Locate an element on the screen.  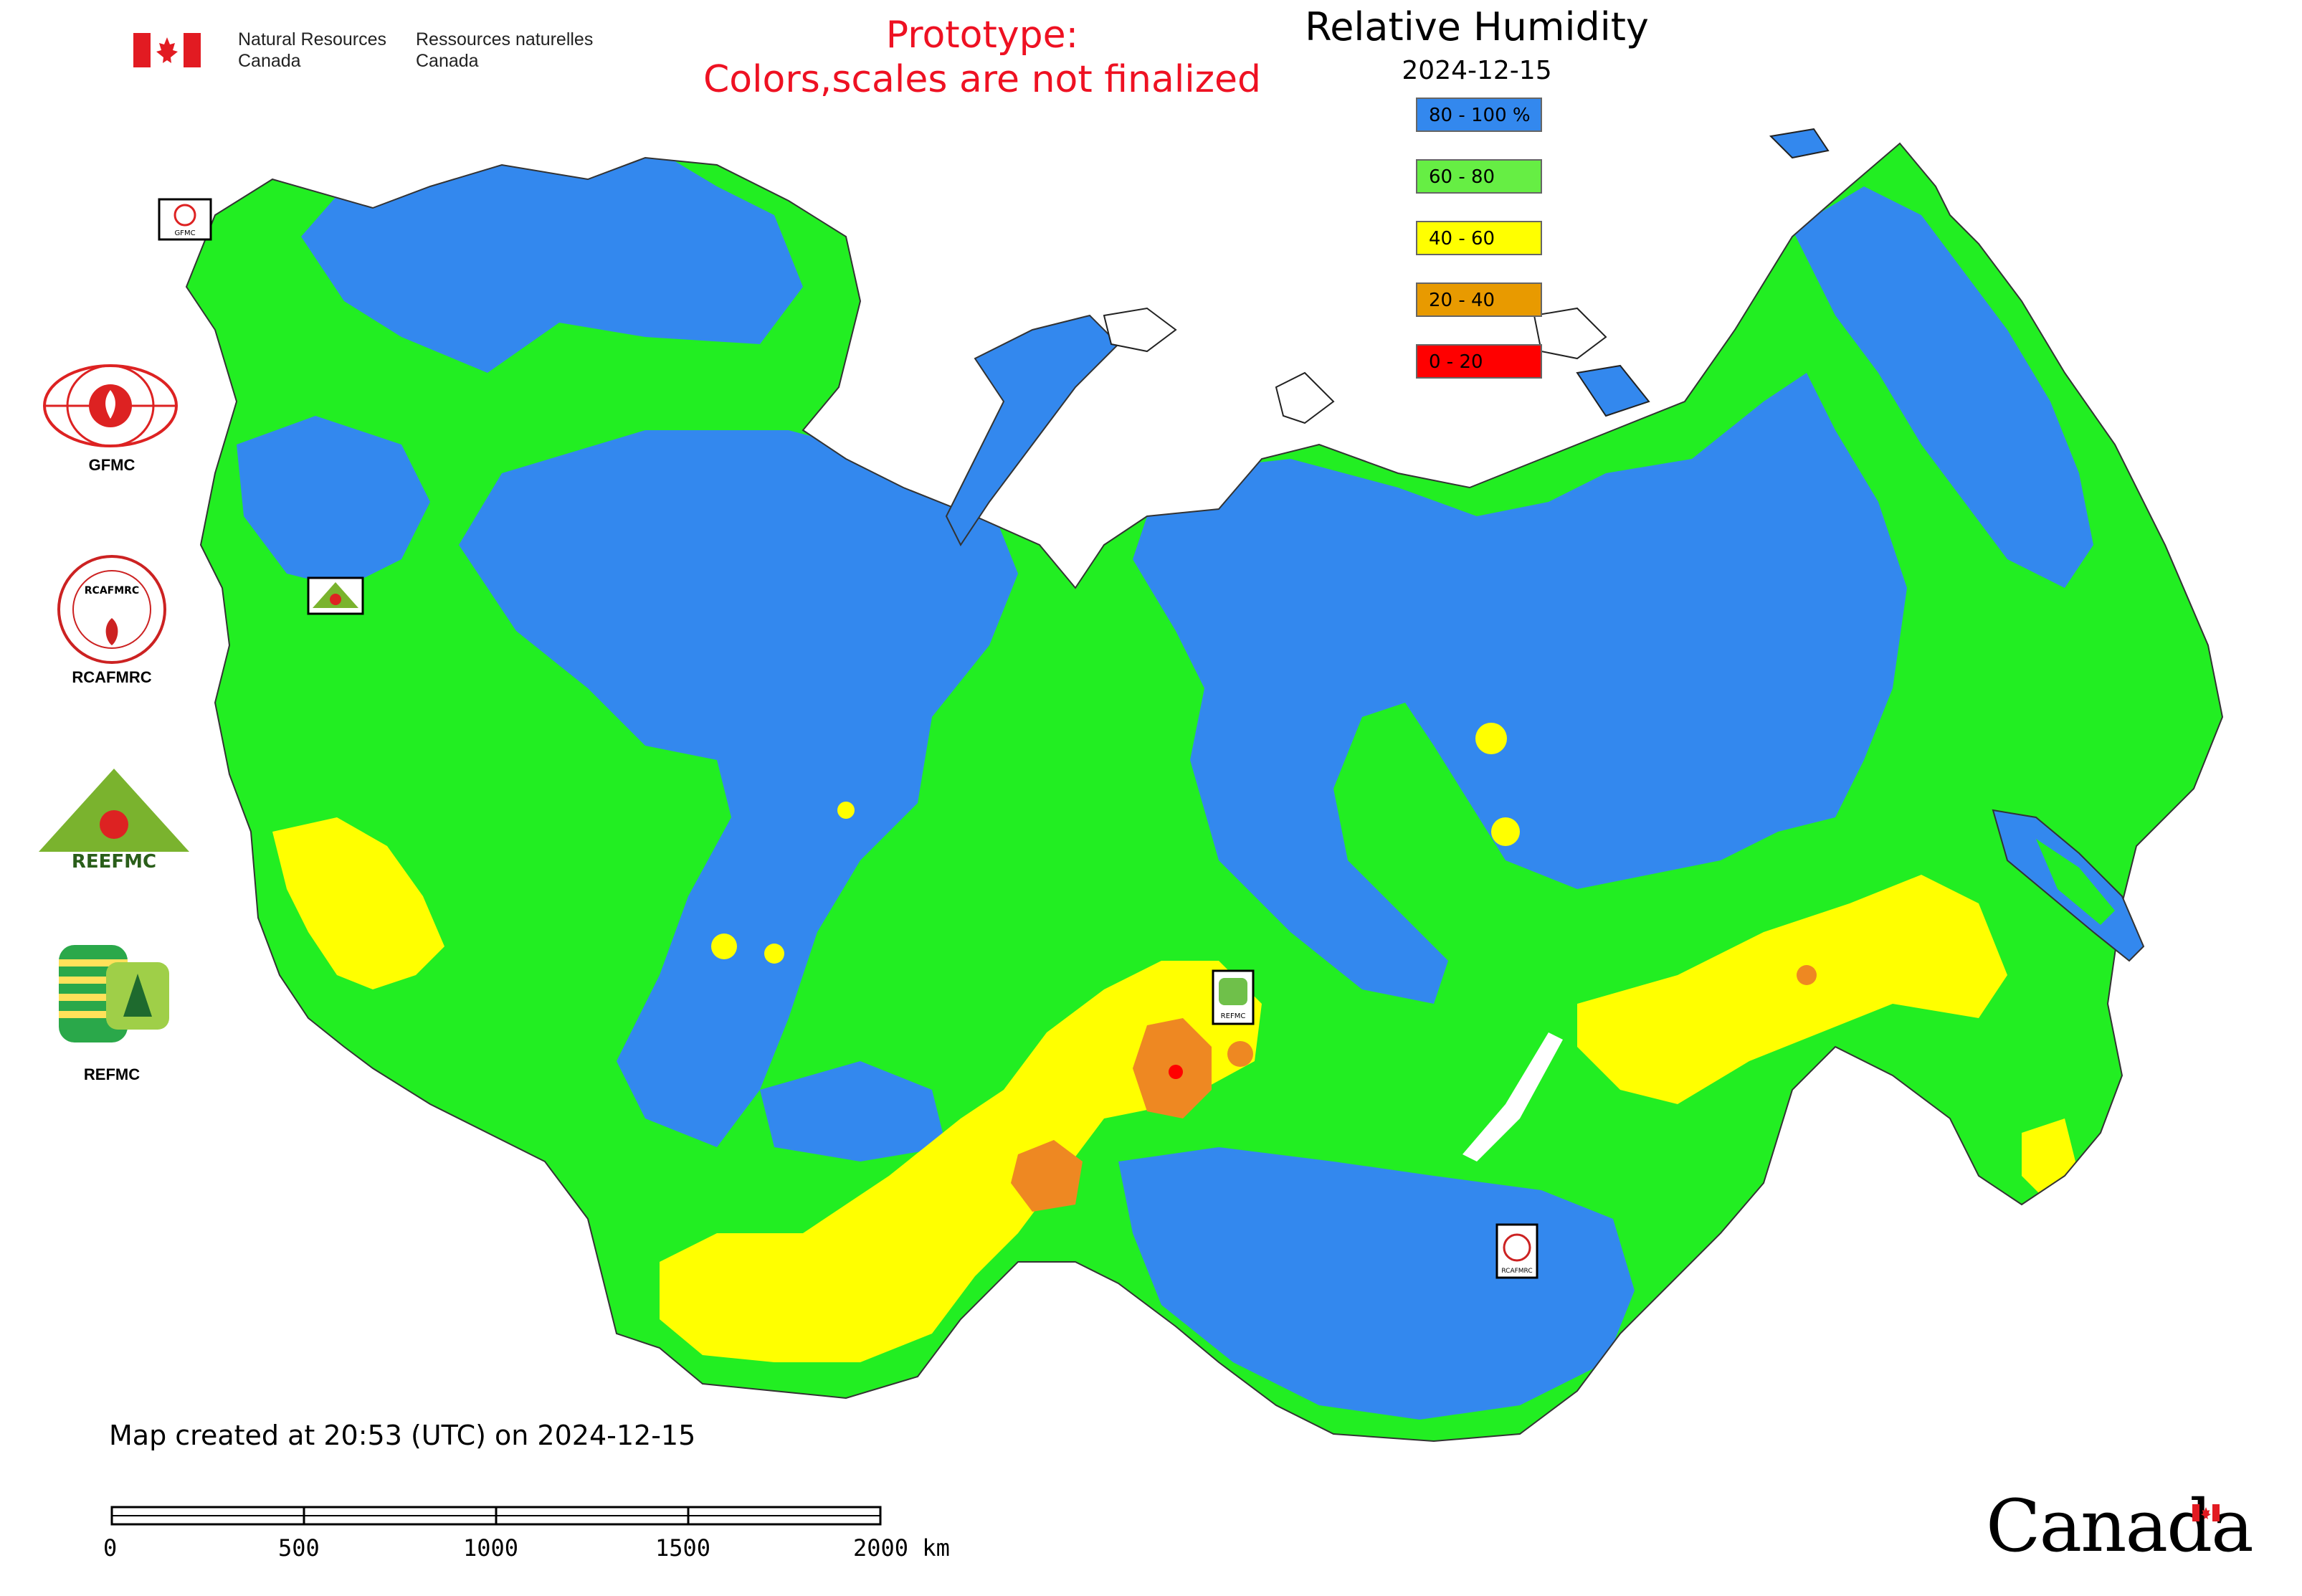
zone-blue-west is located at coordinates (334, 502).